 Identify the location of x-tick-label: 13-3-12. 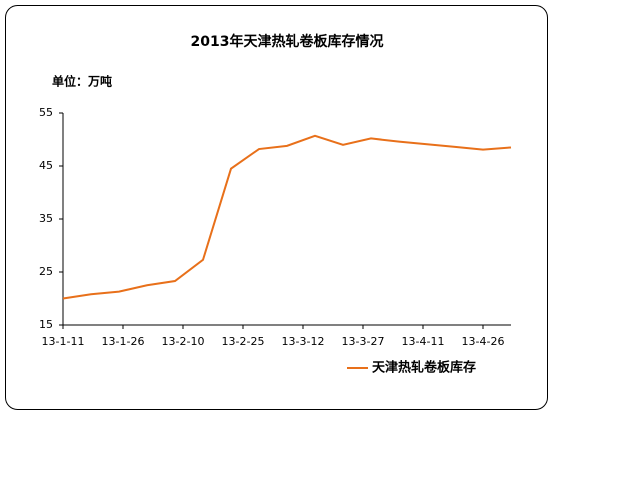
(303, 341).